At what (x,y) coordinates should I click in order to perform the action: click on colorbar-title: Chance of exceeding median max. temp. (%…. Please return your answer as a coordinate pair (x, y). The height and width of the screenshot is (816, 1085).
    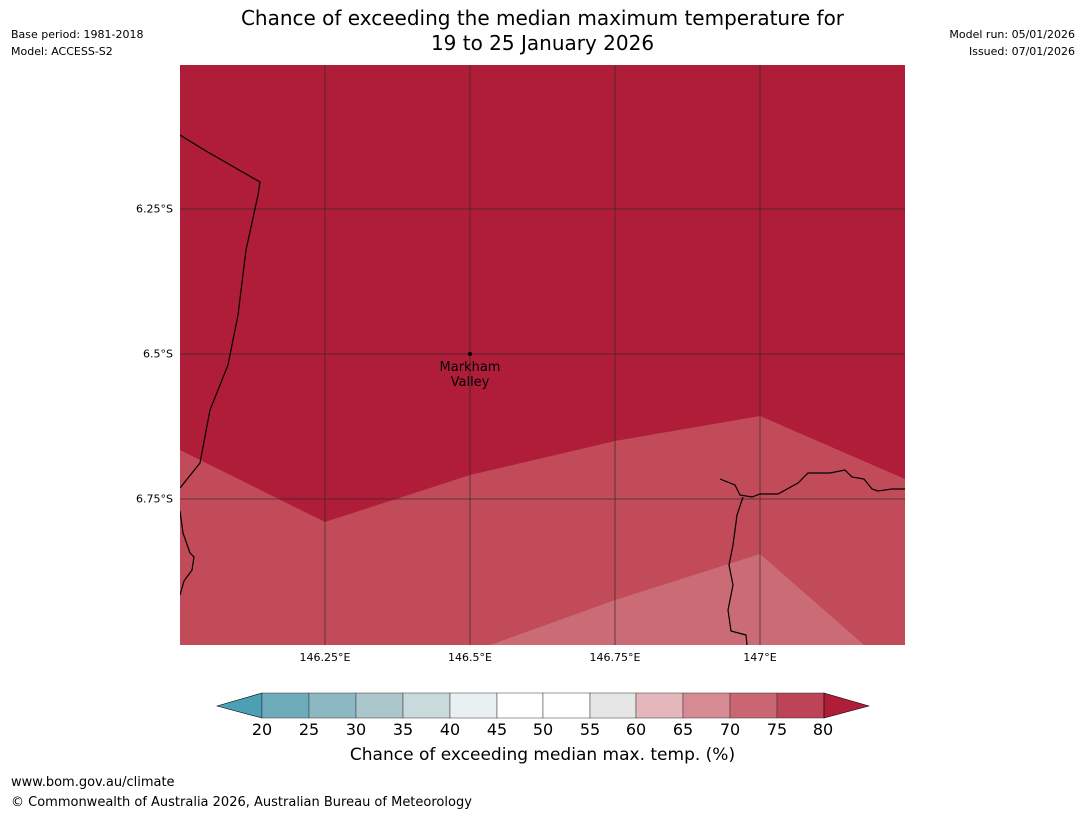
    Looking at the image, I should click on (542, 755).